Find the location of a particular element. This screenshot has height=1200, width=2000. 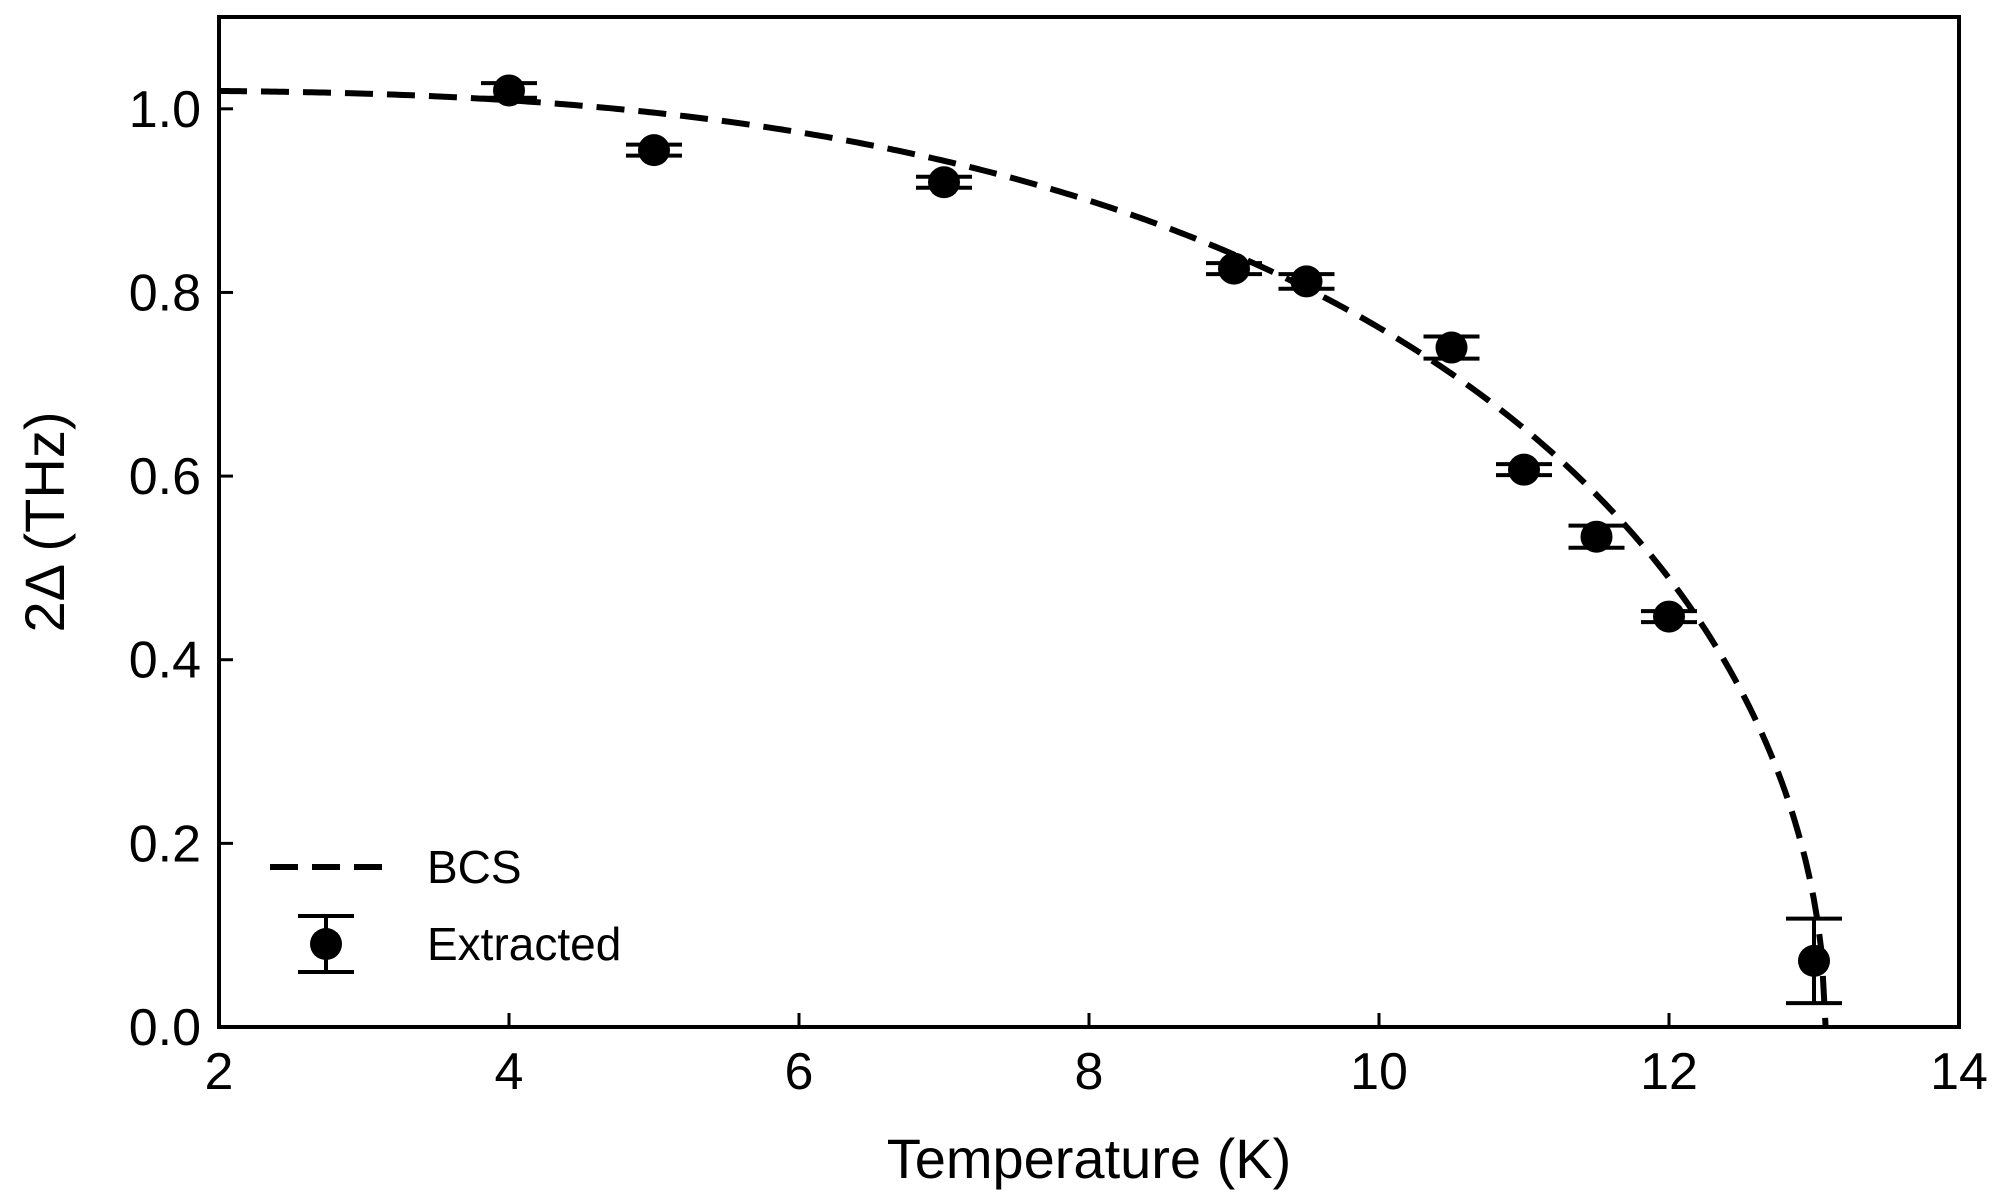

x-tick-label: 12 is located at coordinates (1669, 1072).